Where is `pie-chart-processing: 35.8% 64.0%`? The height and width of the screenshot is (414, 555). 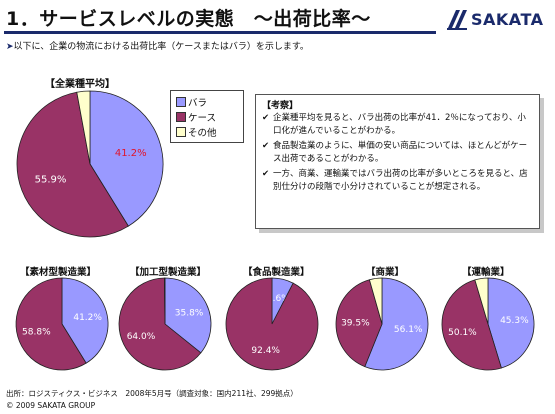 pie-chart-processing: 35.8% 64.0% is located at coordinates (165, 324).